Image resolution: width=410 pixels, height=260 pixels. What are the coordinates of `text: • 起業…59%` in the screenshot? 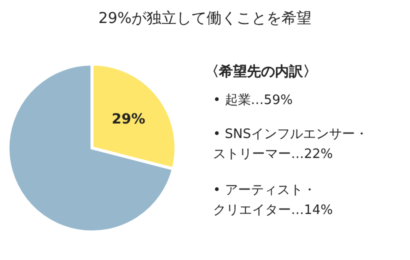 It's located at (253, 100).